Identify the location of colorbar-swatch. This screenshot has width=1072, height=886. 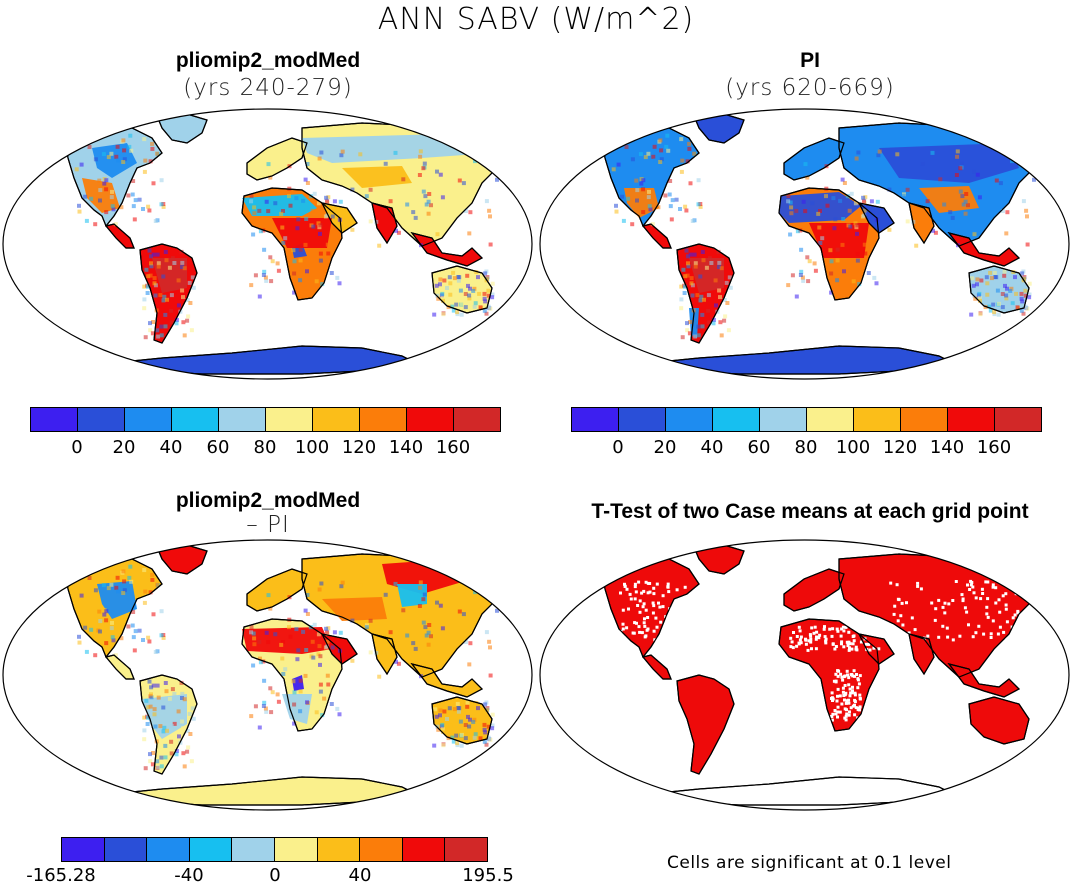
(54, 419).